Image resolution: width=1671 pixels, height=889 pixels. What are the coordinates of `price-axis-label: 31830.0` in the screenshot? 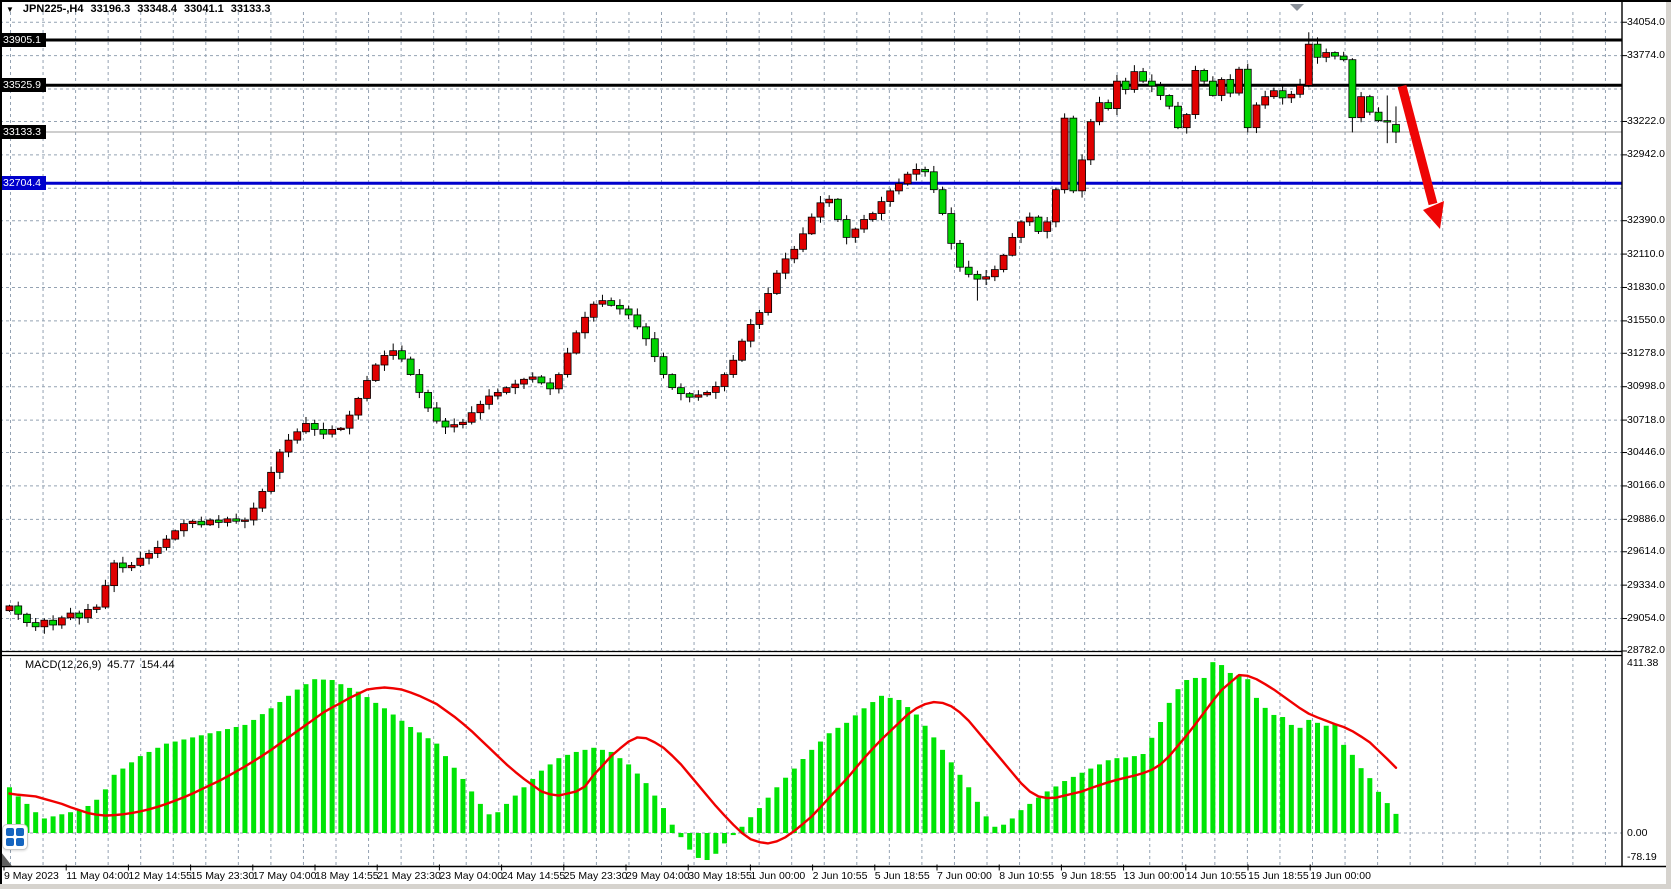 It's located at (1646, 286).